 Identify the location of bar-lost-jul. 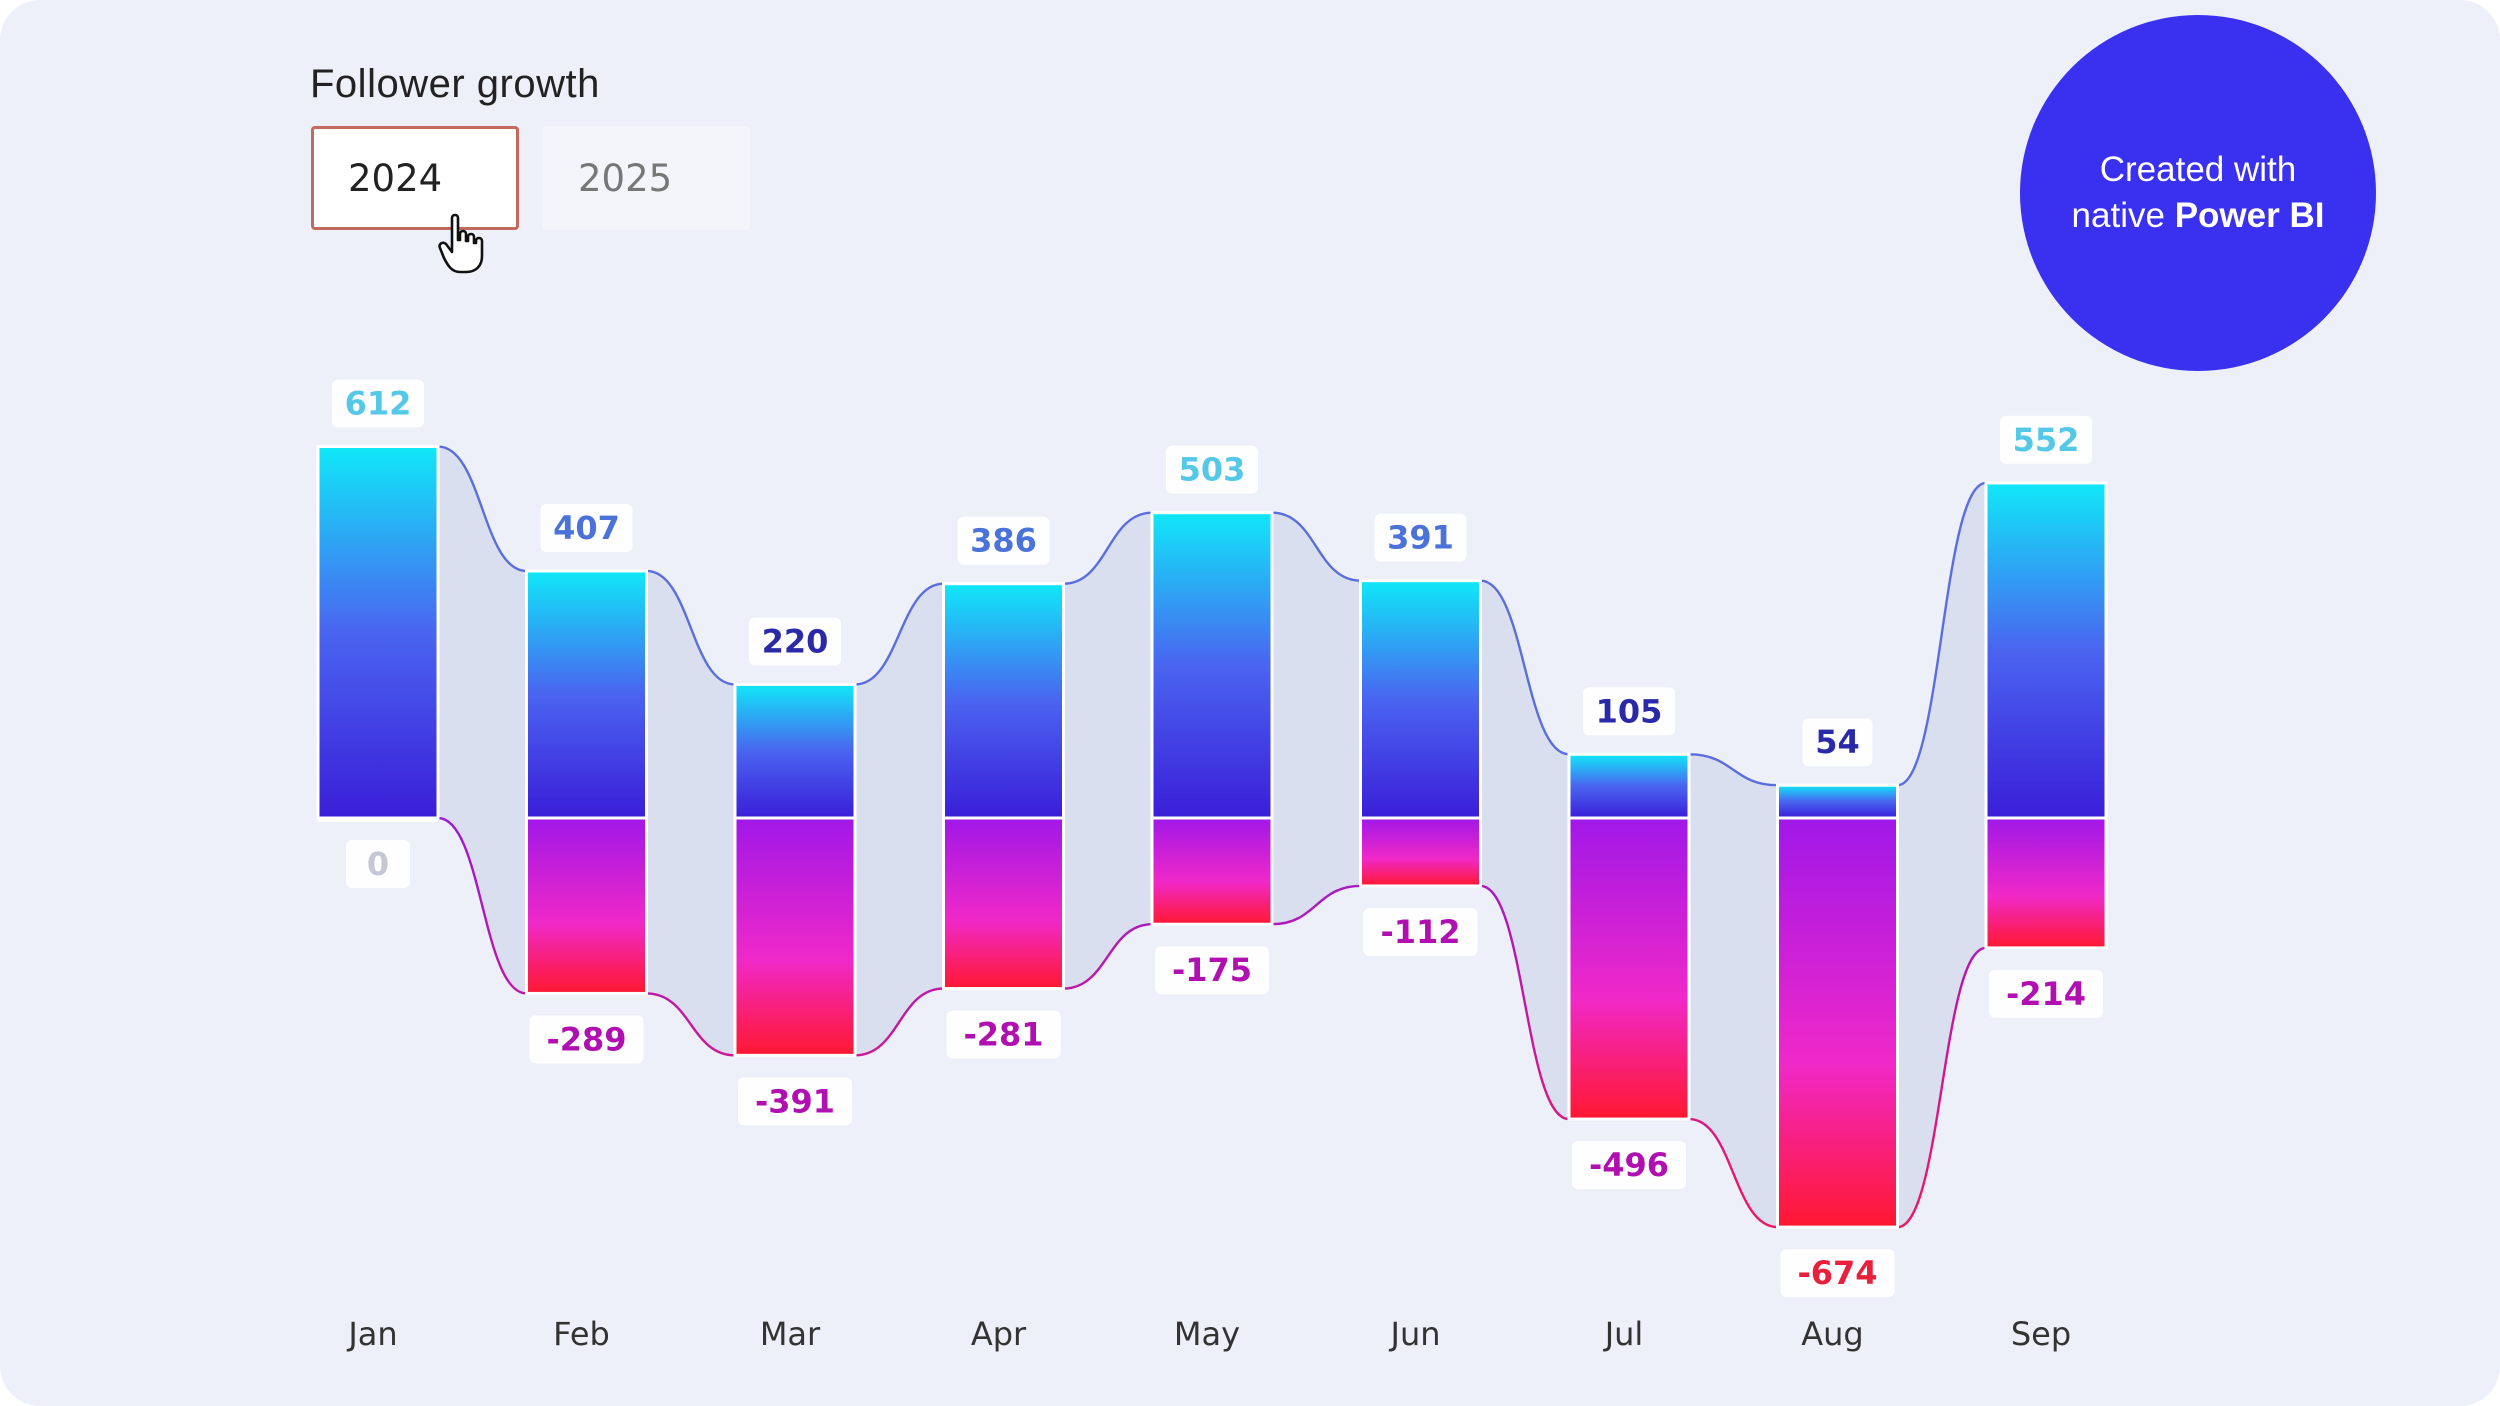
(1629, 968).